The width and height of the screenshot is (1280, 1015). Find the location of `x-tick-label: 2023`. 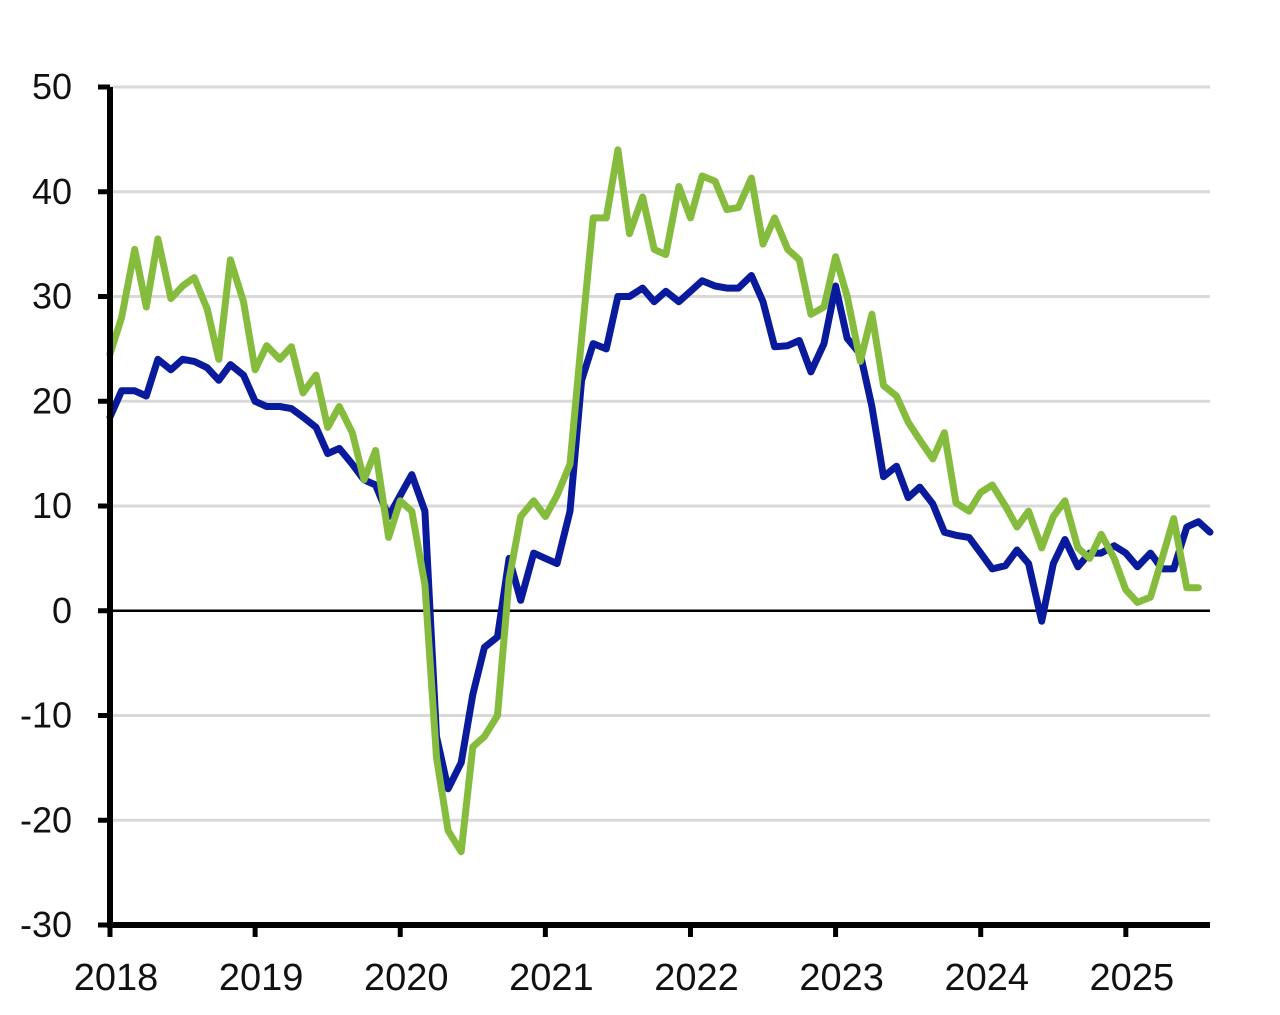

x-tick-label: 2023 is located at coordinates (841, 978).